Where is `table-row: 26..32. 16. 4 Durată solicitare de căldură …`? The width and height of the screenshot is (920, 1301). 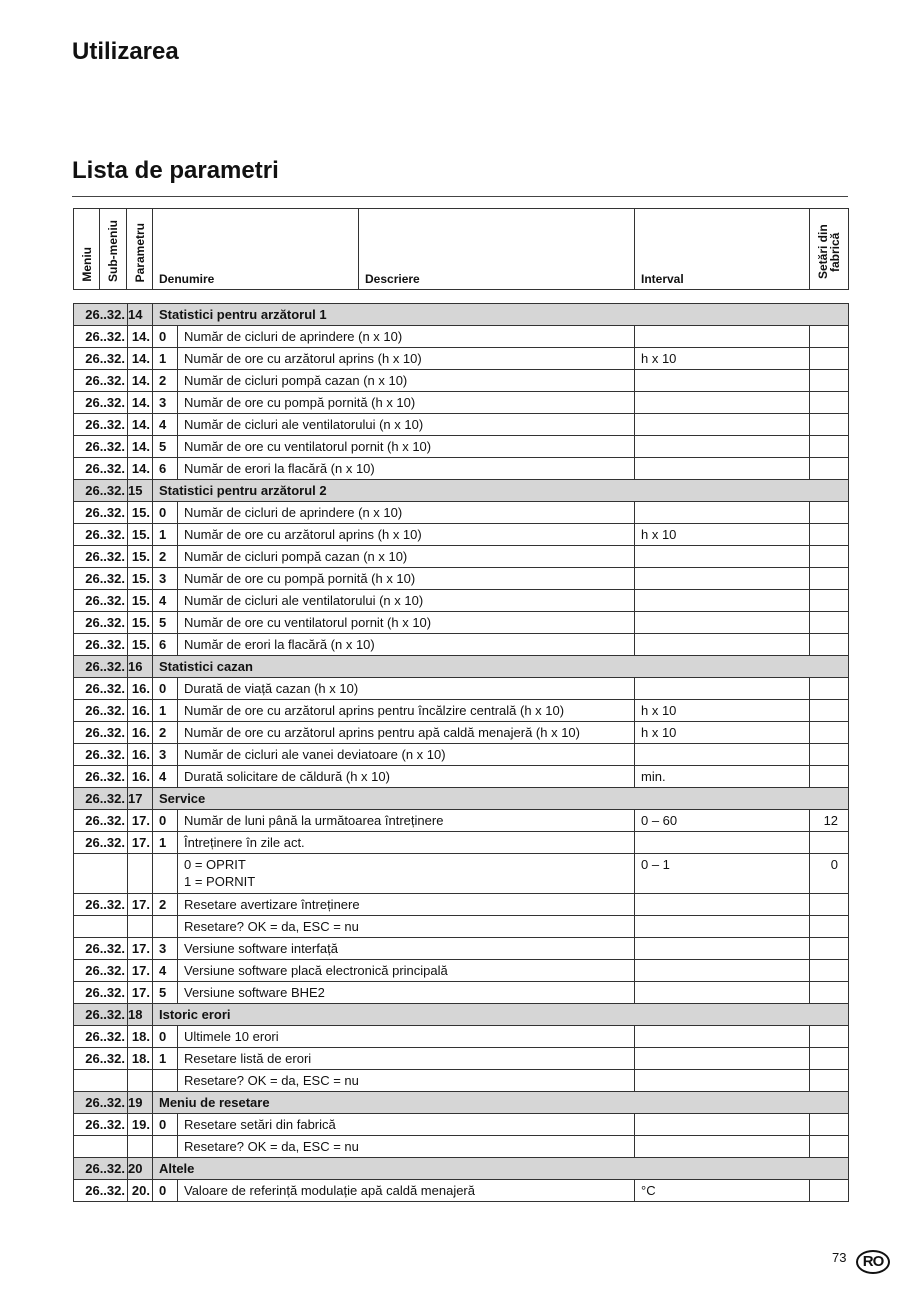
table-row: 26..32. 16. 4 Durată solicitare de căldură … is located at coordinates (461, 776).